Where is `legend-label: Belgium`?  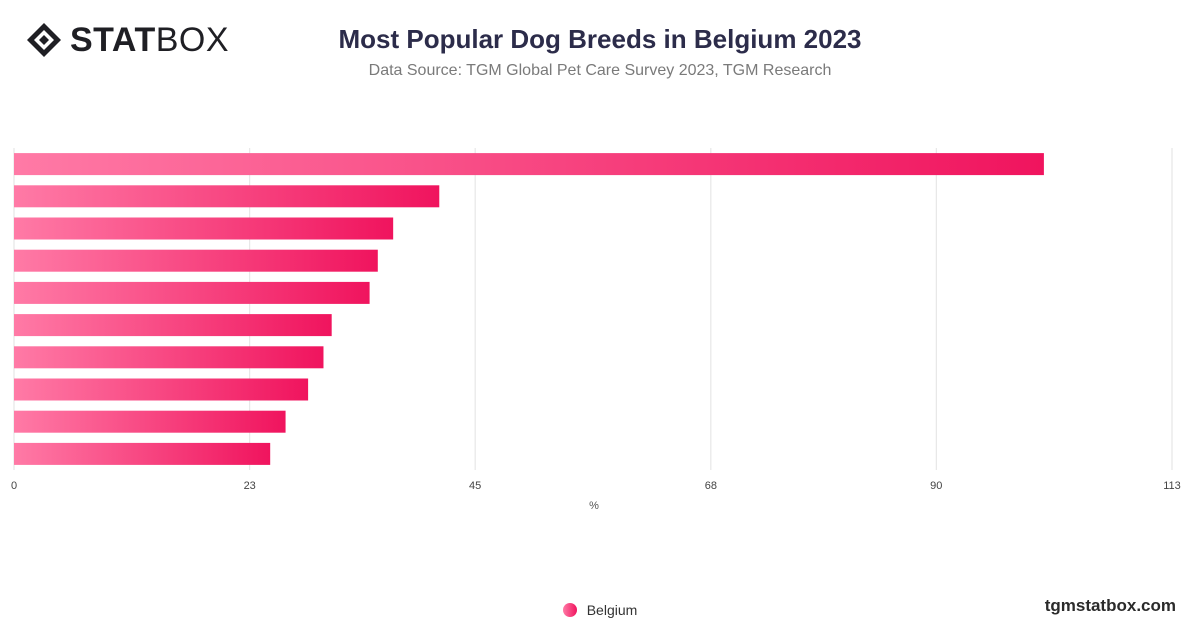 legend-label: Belgium is located at coordinates (612, 610).